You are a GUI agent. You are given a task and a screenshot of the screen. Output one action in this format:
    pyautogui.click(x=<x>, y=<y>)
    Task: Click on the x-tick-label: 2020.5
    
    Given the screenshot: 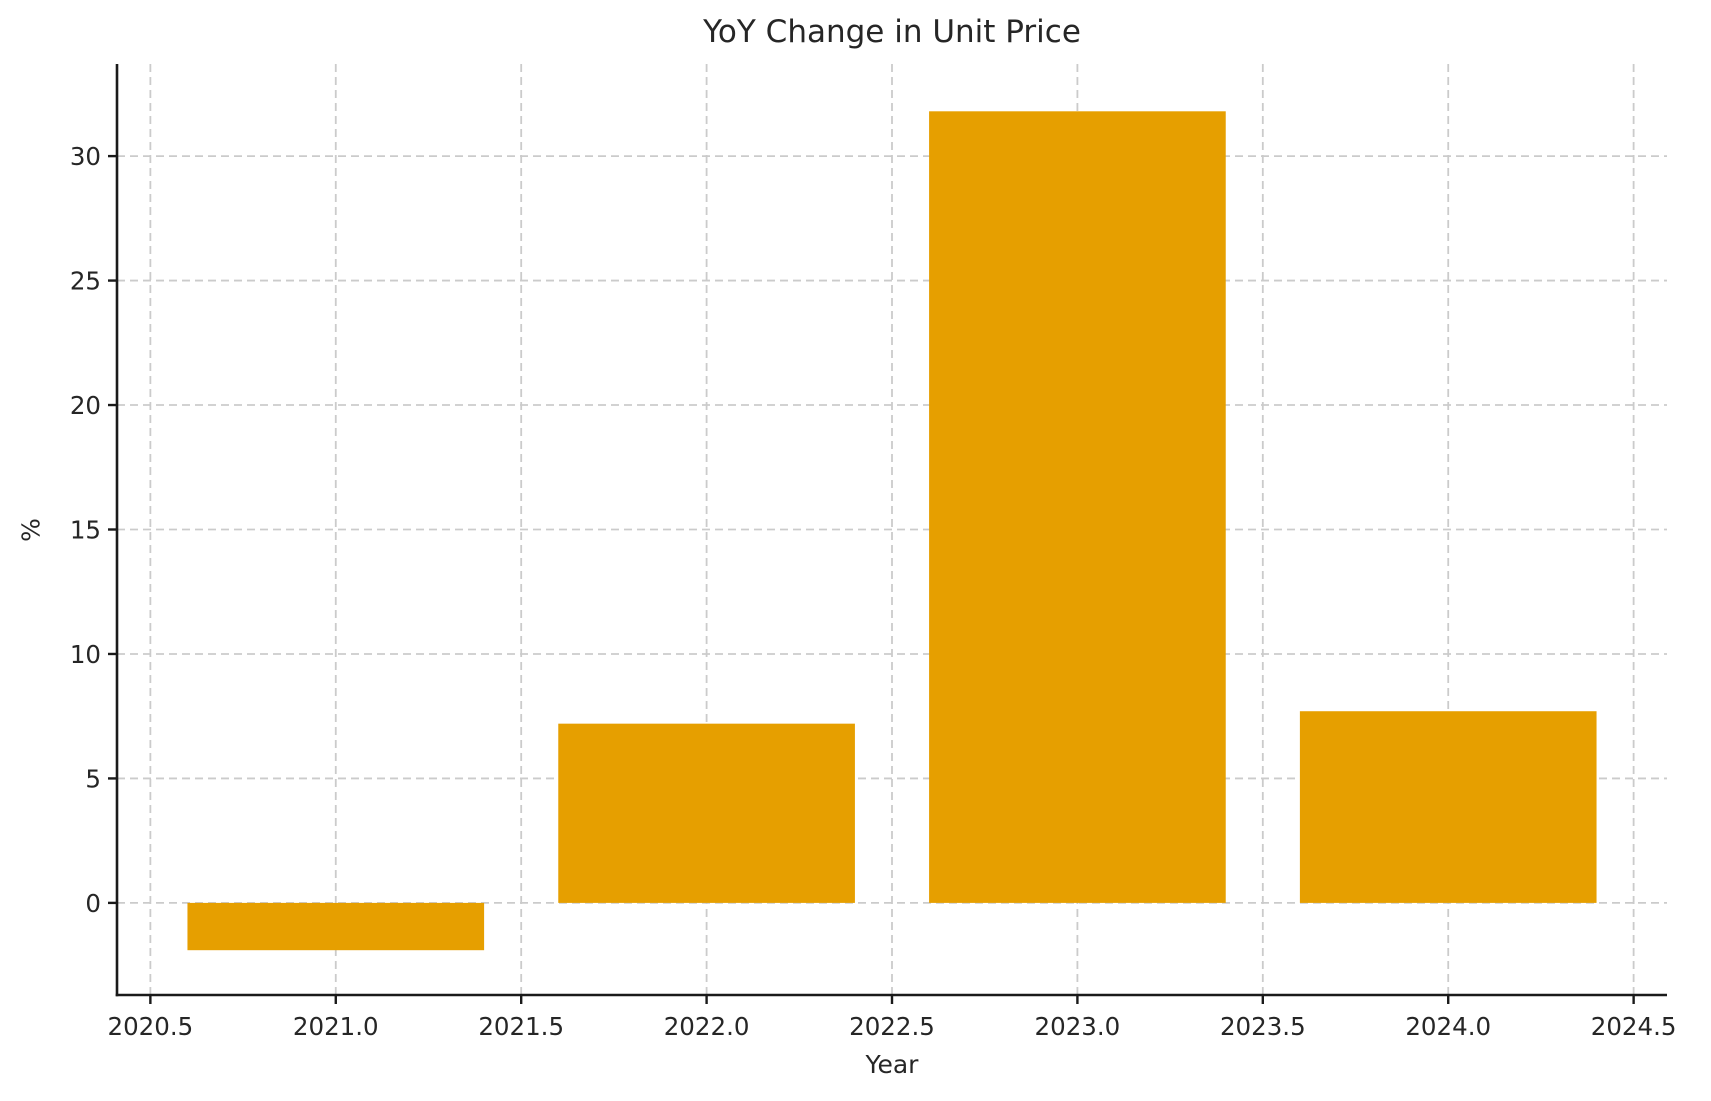 What is the action you would take?
    pyautogui.click(x=151, y=1026)
    